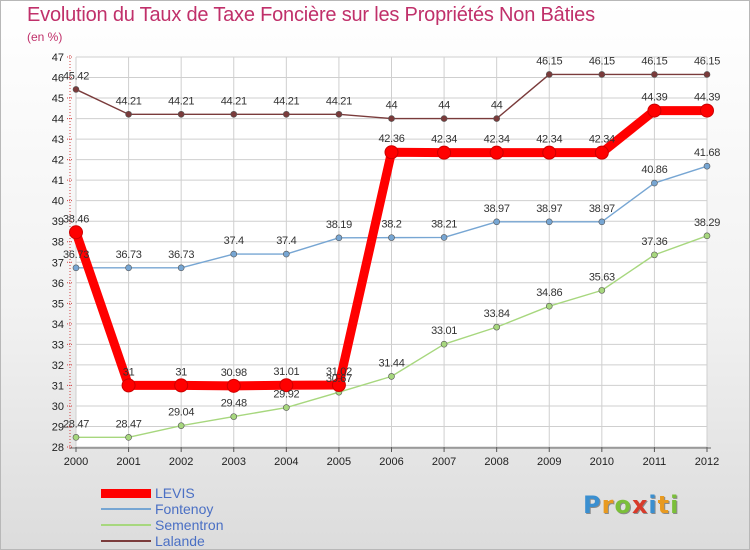 Image resolution: width=750 pixels, height=550 pixels. Describe the element at coordinates (76, 462) in the screenshot. I see `x-tick-label: 2000` at that location.